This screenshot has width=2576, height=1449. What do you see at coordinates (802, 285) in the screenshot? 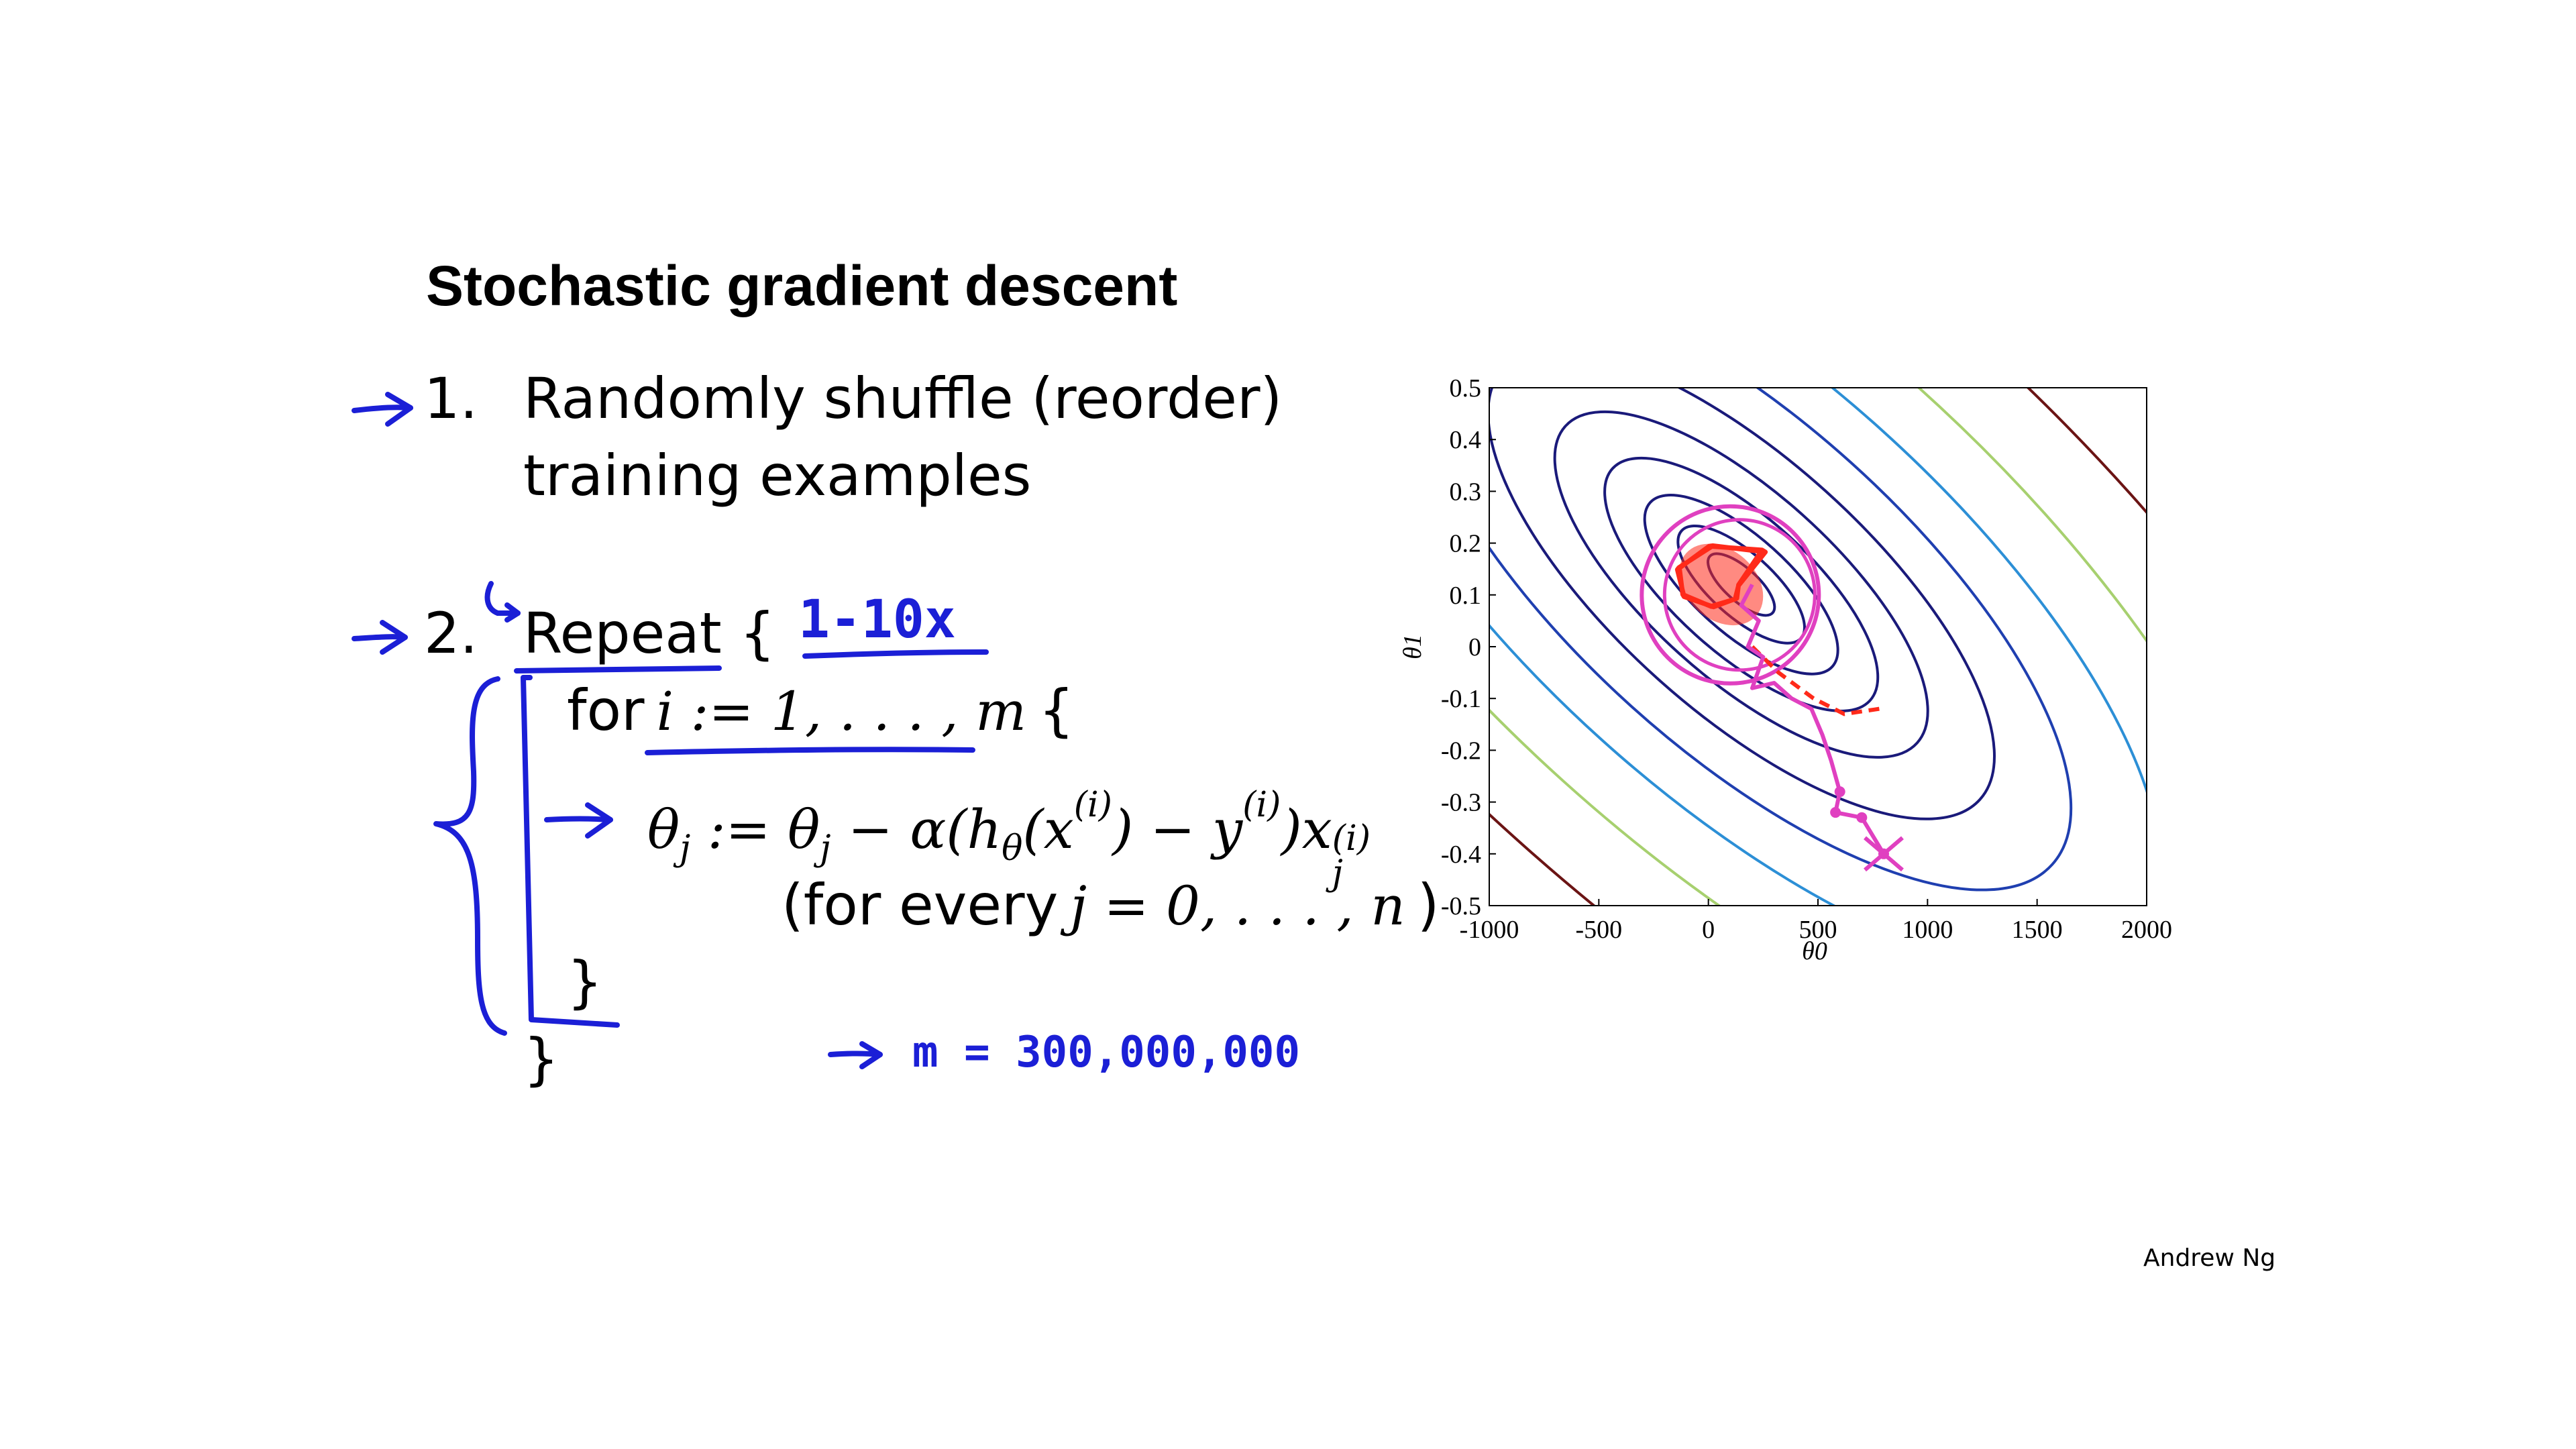
I see `slide-title: Stochastic gradient descent` at bounding box center [802, 285].